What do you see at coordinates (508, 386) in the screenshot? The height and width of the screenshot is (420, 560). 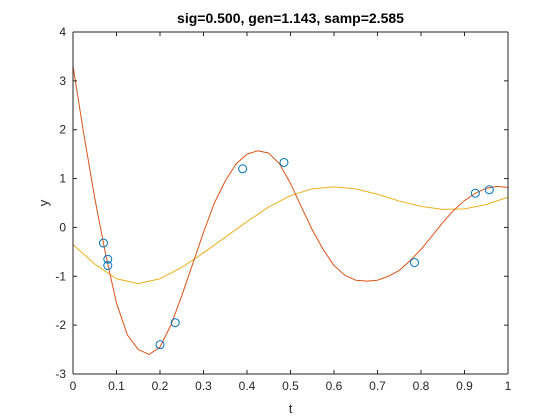 I see `x-tick-label: 1` at bounding box center [508, 386].